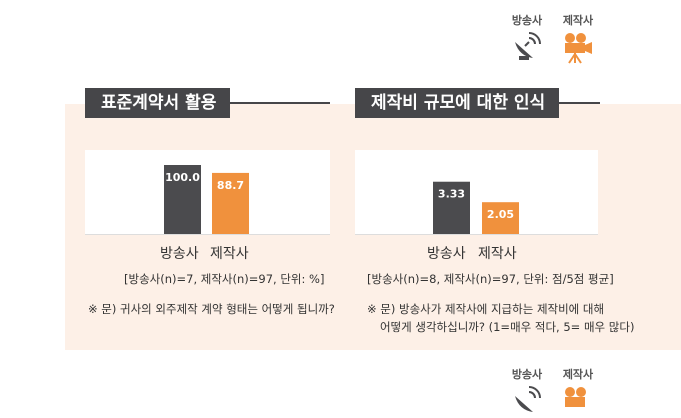 This screenshot has width=681, height=418. Describe the element at coordinates (490, 279) in the screenshot. I see `chart-2-note: [방송사(n)=8, 제작사(n)=97, 단위: 점/5점 평균]` at that location.